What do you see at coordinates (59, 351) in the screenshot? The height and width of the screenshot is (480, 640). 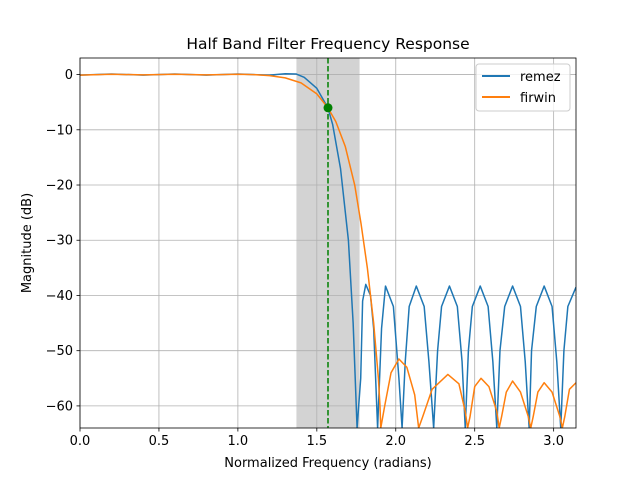 I see `y-tick-label: −50` at bounding box center [59, 351].